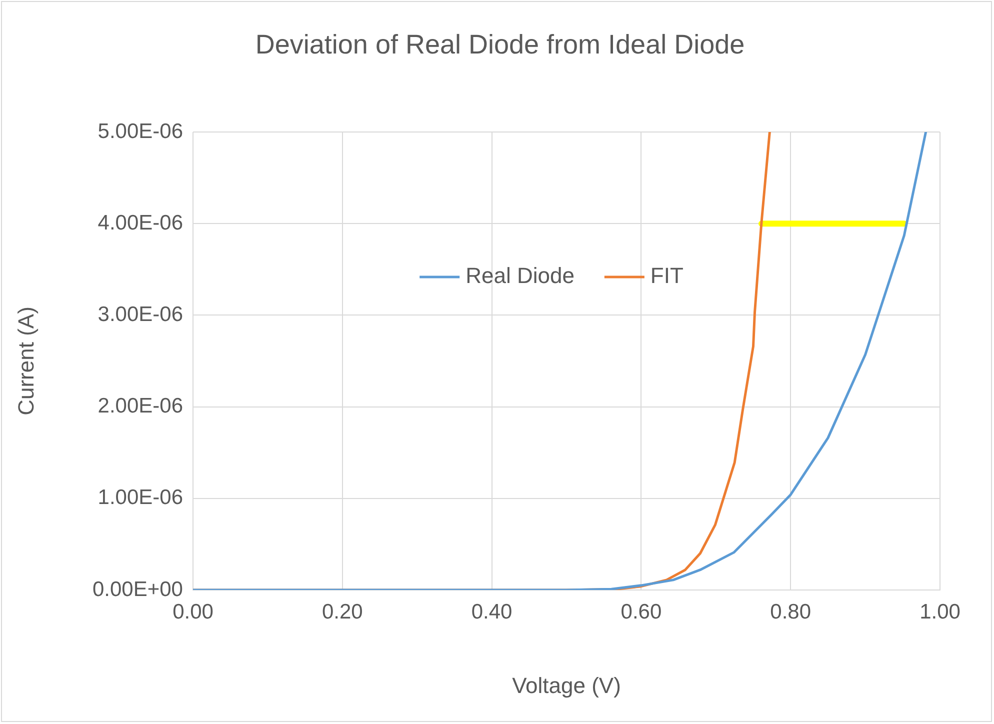 The image size is (994, 724). Describe the element at coordinates (520, 275) in the screenshot. I see `legend-label: Real Diode` at that location.